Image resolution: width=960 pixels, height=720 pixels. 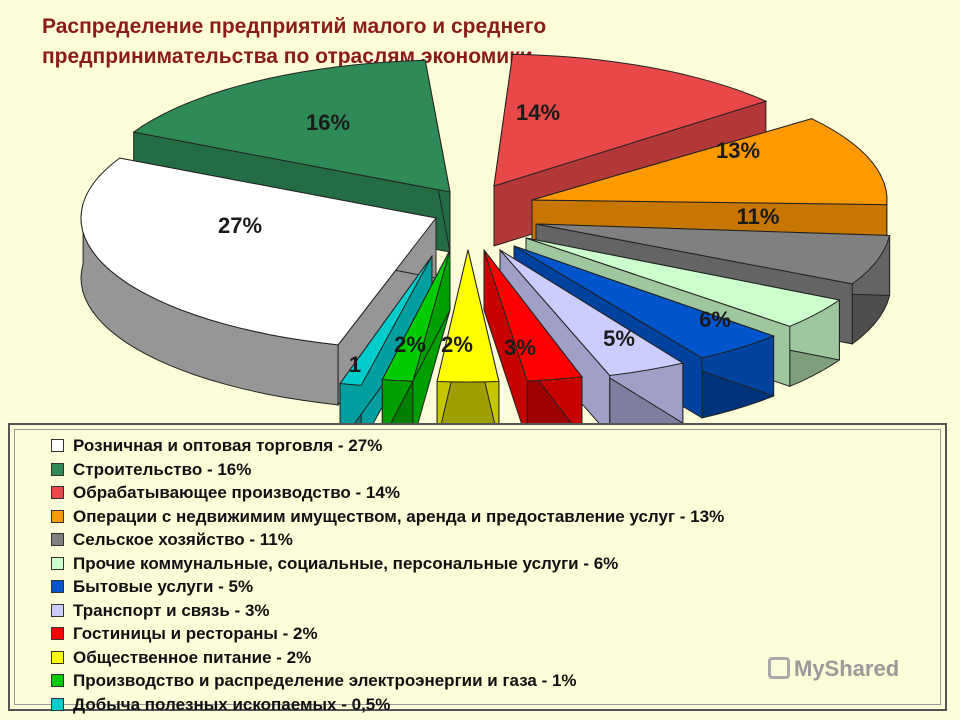 I want to click on legend-item: Строительство - 16%, so click(x=495, y=470).